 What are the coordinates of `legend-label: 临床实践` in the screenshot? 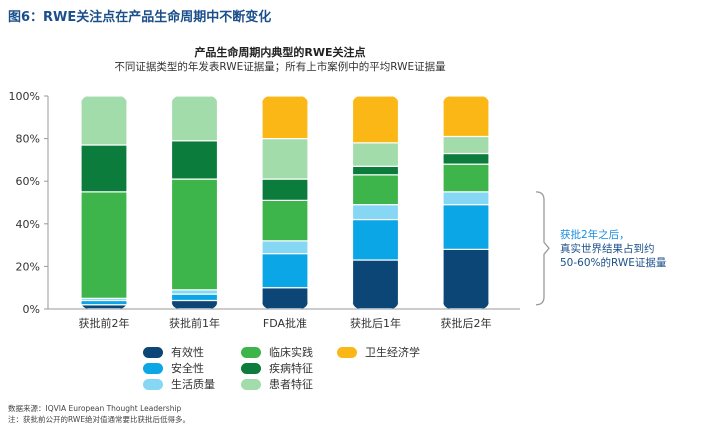 It's located at (291, 352).